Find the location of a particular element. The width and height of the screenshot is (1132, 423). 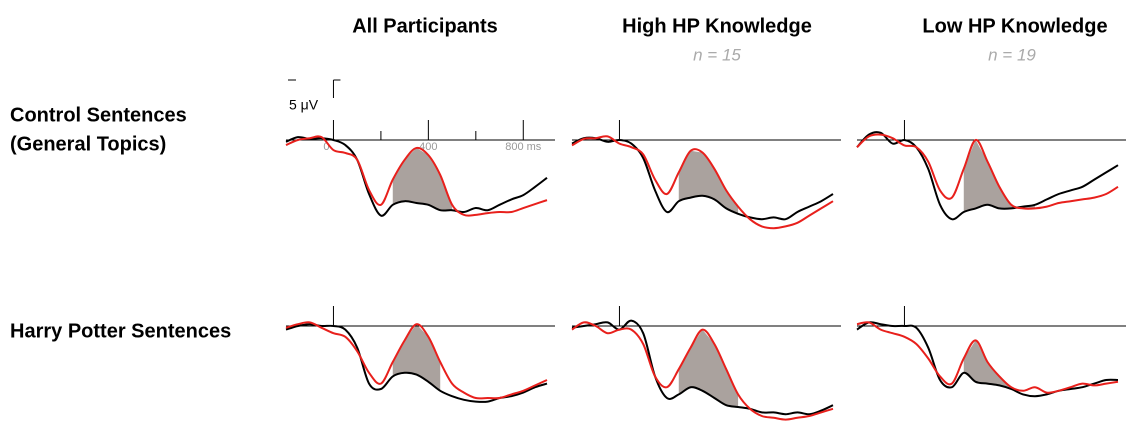

column-title: All Participants is located at coordinates (425, 26).